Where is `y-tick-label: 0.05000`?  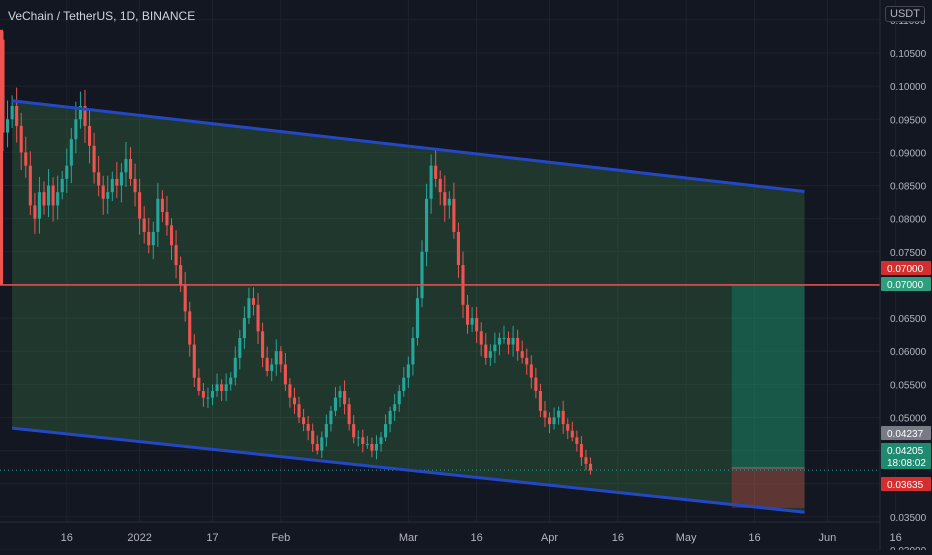
y-tick-label: 0.05000 is located at coordinates (908, 418).